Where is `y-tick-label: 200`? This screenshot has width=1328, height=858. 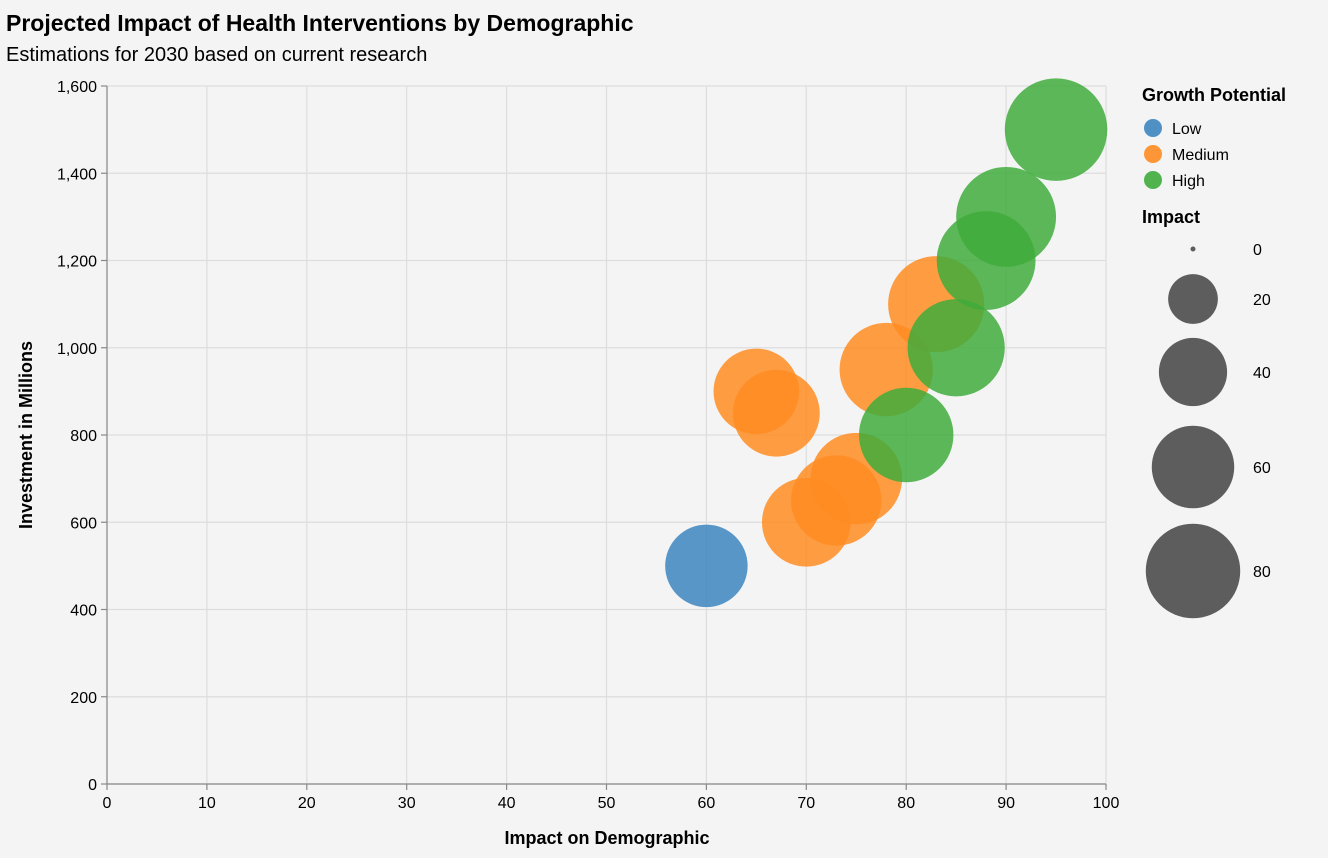
y-tick-label: 200 is located at coordinates (83, 698).